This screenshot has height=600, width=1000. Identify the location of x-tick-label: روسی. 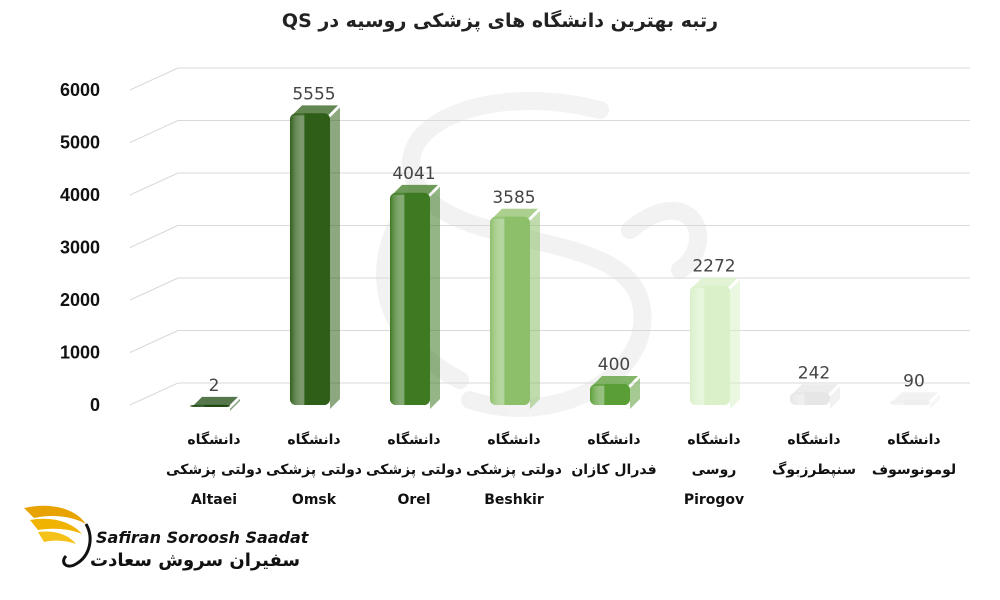
(714, 470).